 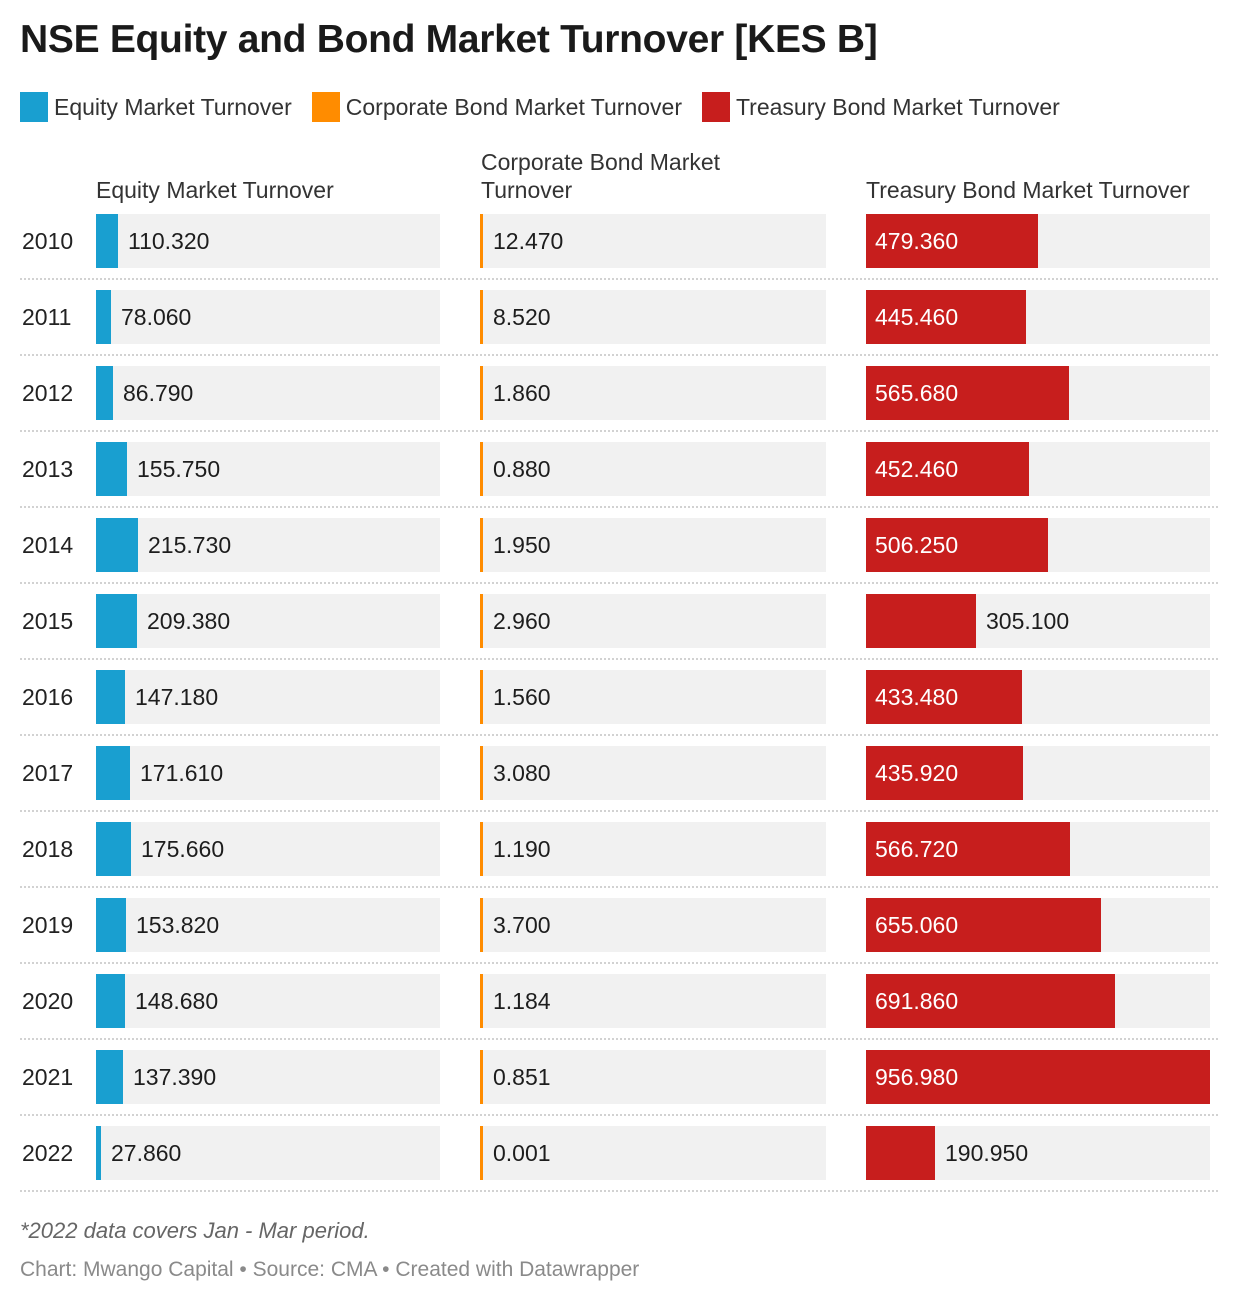 What do you see at coordinates (1028, 190) in the screenshot?
I see `column-header-treasury-bond-text: Treasury Bond Market Turnover` at bounding box center [1028, 190].